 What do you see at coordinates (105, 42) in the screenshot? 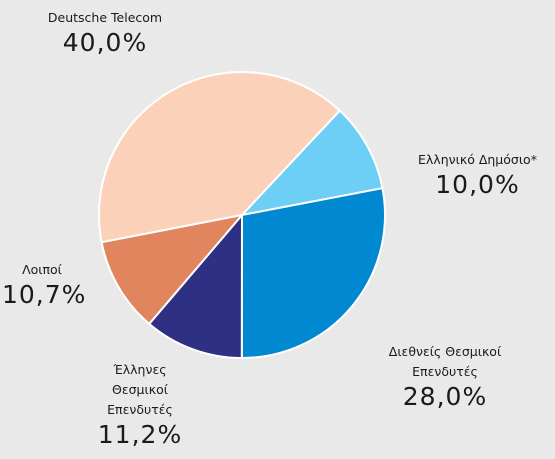
I see `value-label: 40,0%` at bounding box center [105, 42].